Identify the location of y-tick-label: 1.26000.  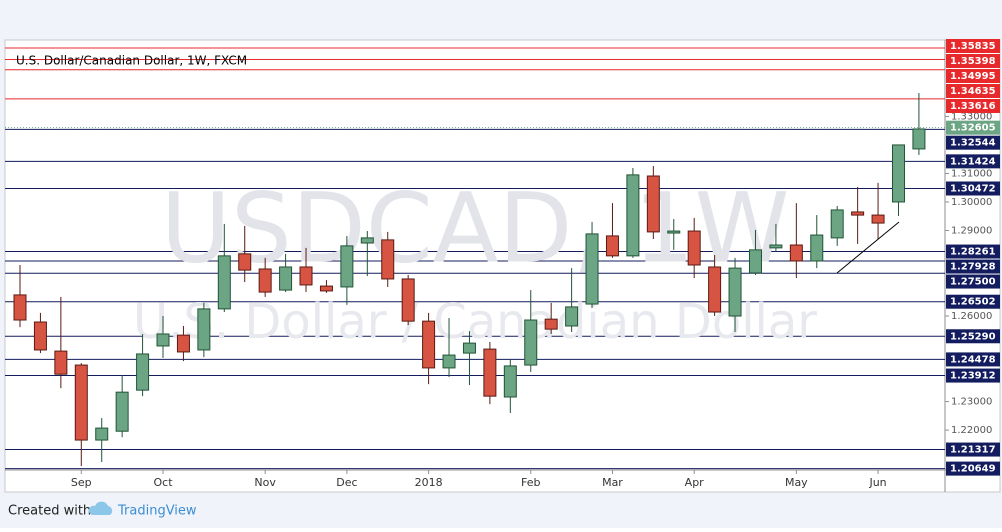
(971, 316).